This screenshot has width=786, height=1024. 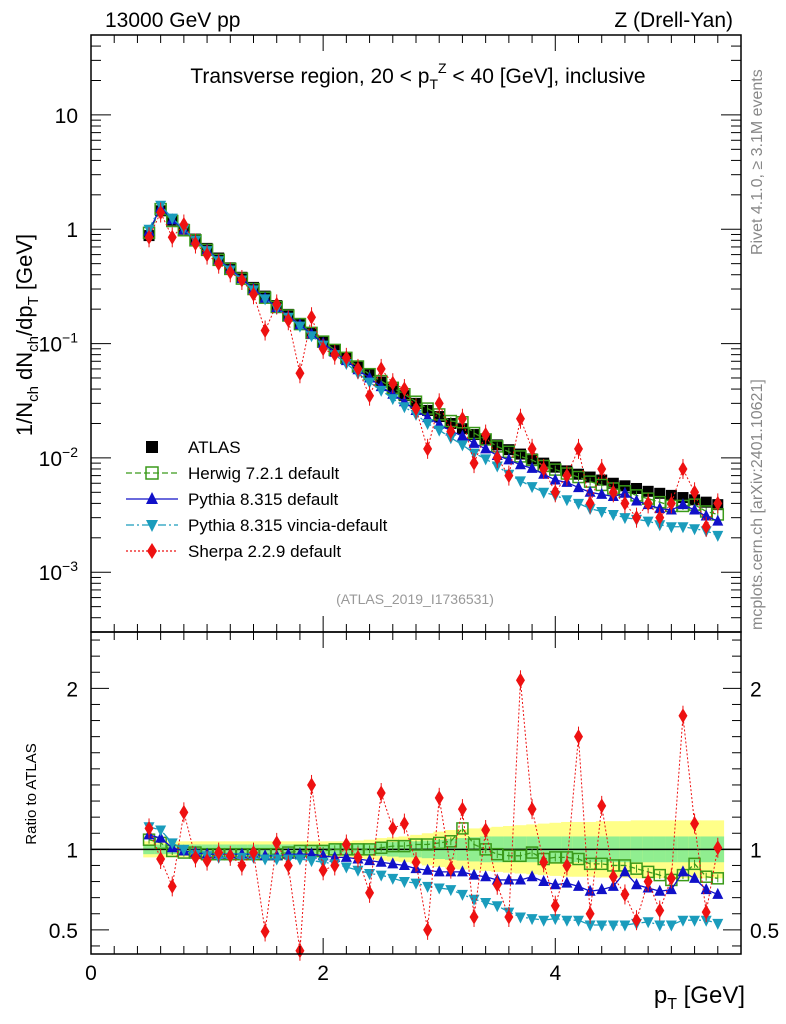 What do you see at coordinates (59, 571) in the screenshot?
I see `main-y-tick-label: 10−3` at bounding box center [59, 571].